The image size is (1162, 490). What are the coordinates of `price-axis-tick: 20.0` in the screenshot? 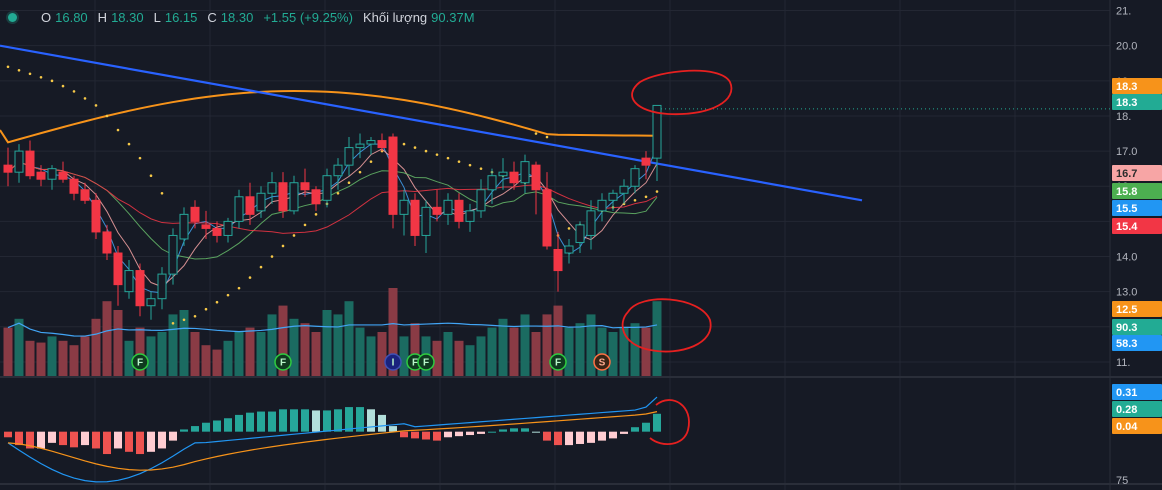 It's located at (1126, 47).